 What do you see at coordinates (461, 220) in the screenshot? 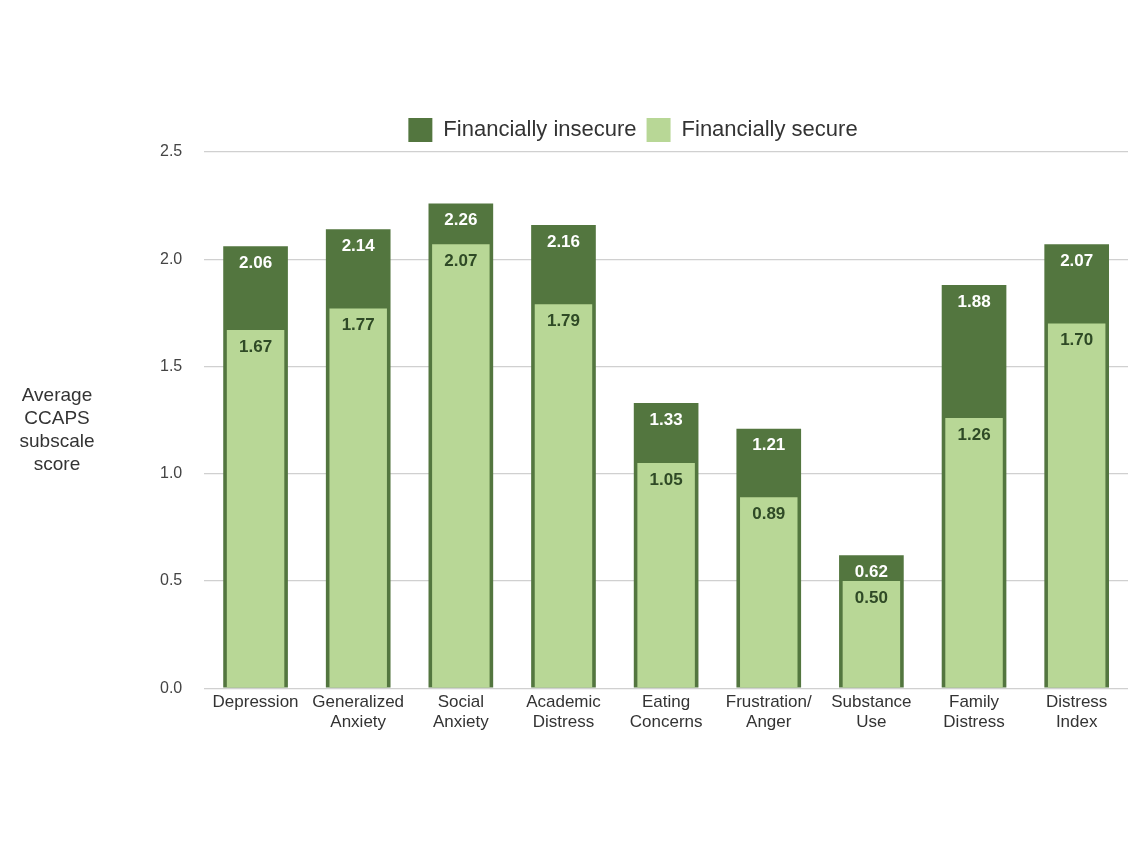
I see `data-label: 2.26` at bounding box center [461, 220].